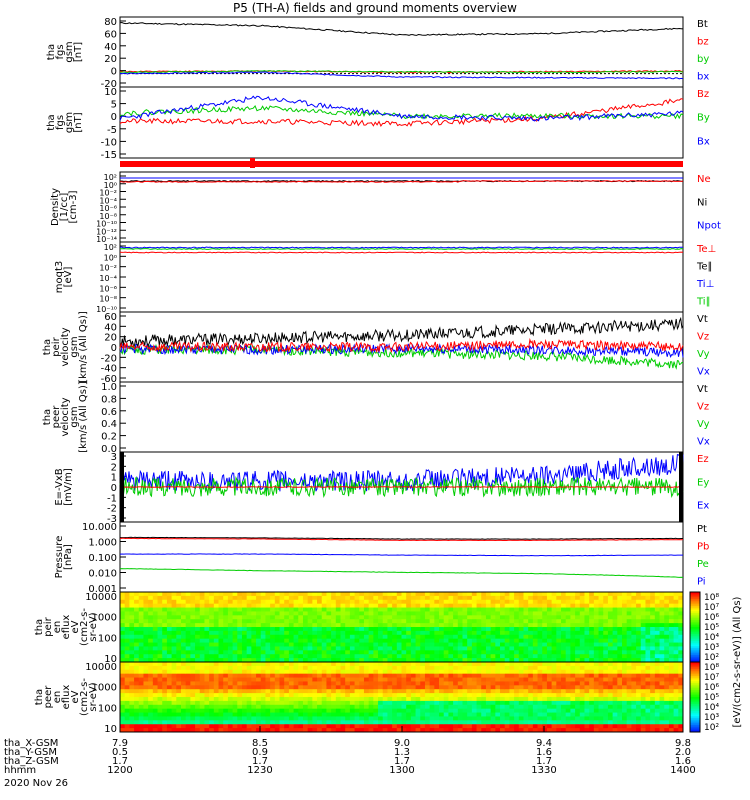 The height and width of the screenshot is (800, 750). I want to click on axis-row-value: 1.7, so click(402, 761).